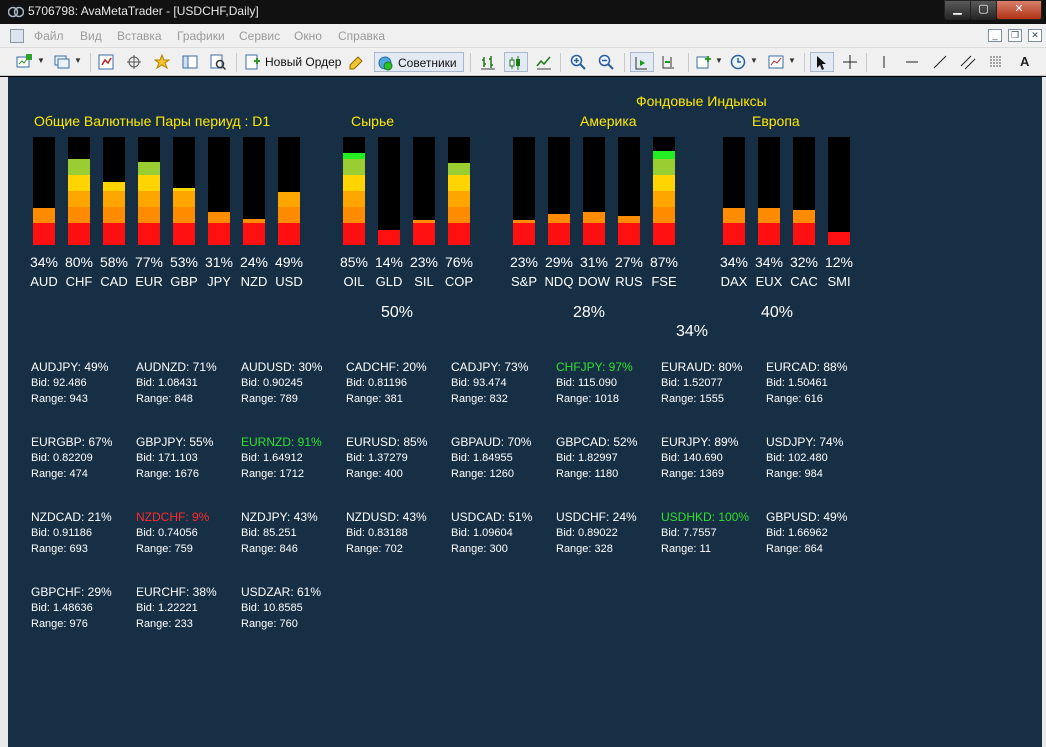  Describe the element at coordinates (184, 262) in the screenshot. I see `strength-percent: 53%` at that location.